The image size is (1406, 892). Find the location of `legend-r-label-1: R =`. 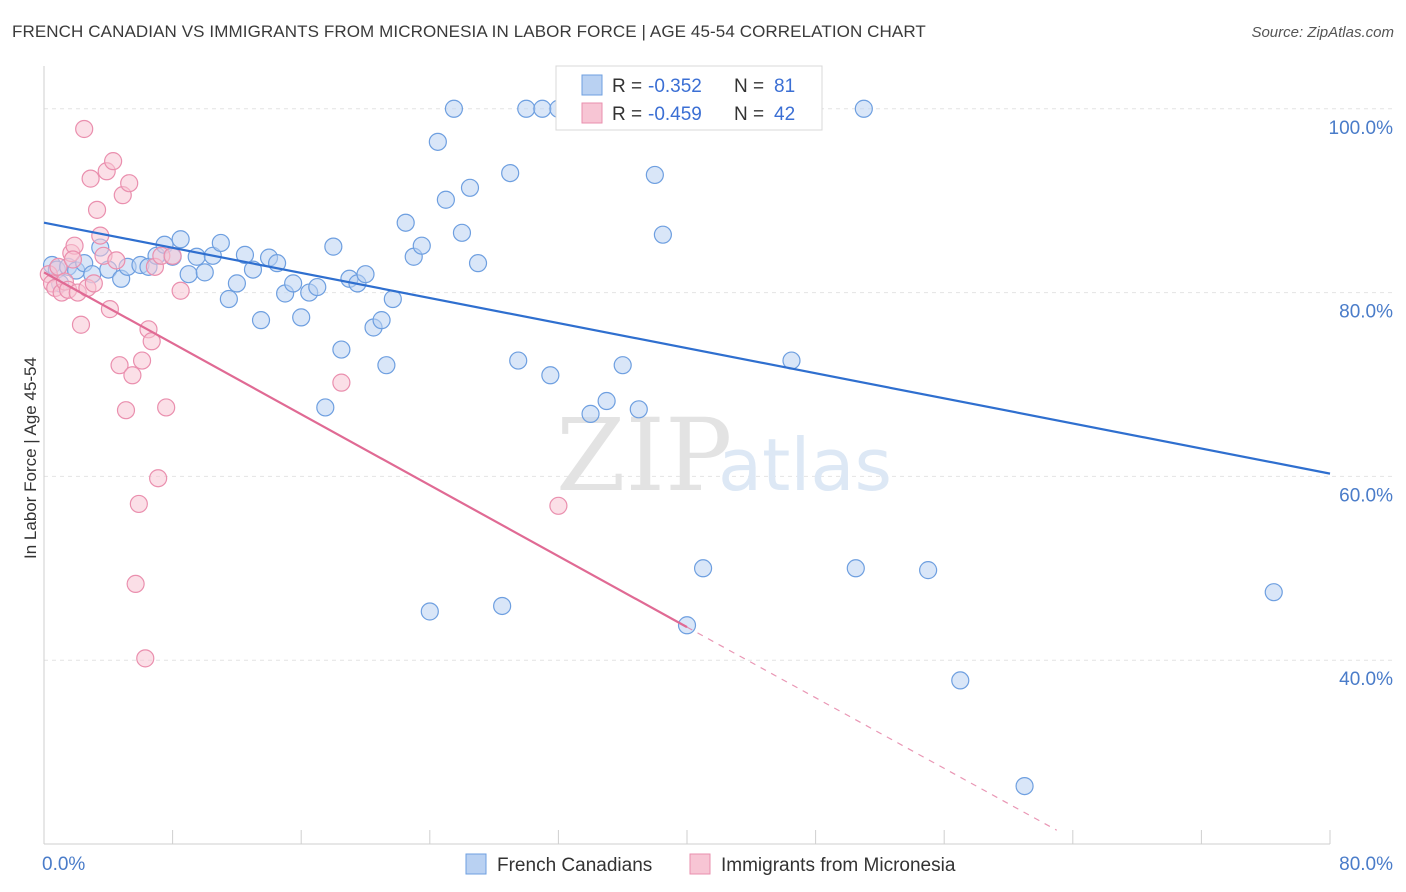

legend-r-label-1: R = is located at coordinates (627, 86).